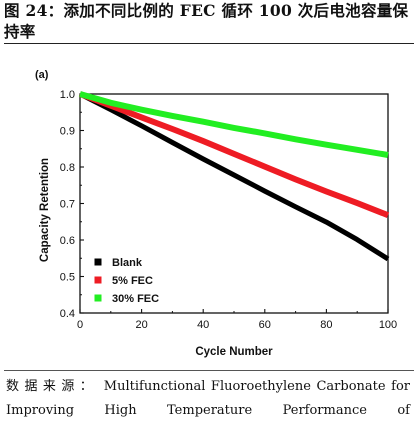  What do you see at coordinates (234, 124) in the screenshot?
I see `series-line-30-fec` at bounding box center [234, 124].